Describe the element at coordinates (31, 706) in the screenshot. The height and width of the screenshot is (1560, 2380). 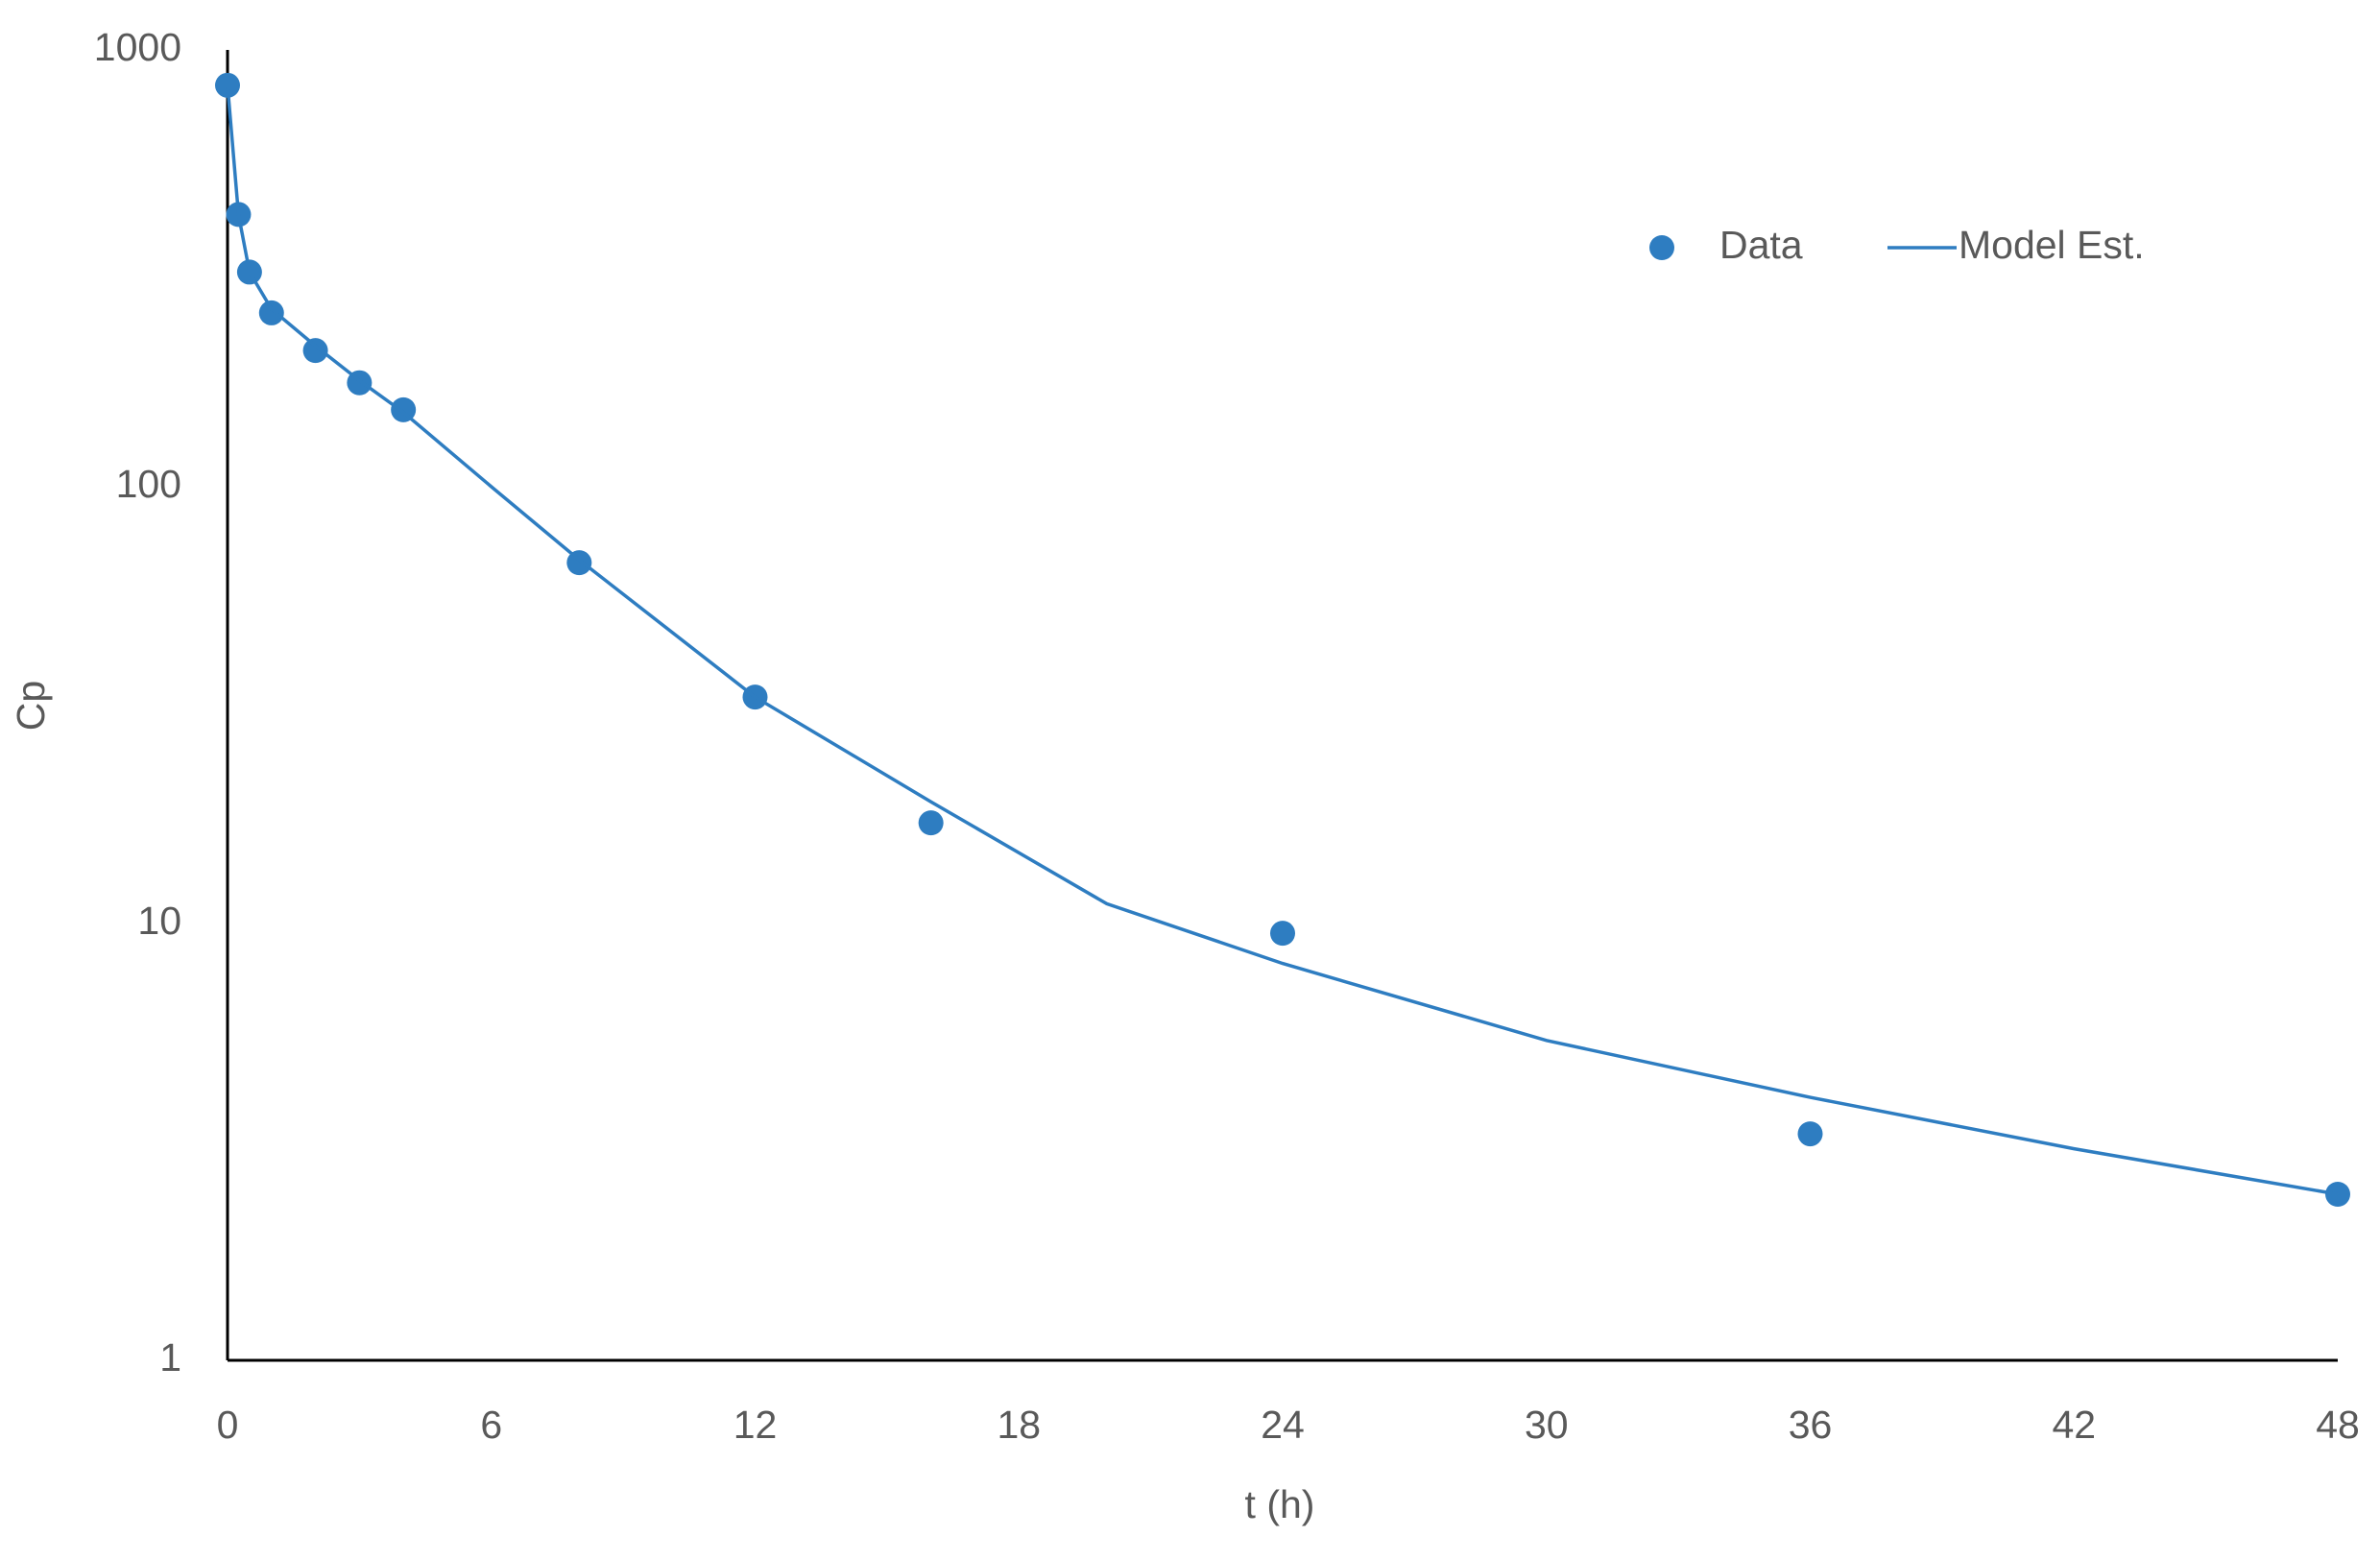
I see `y-axis-title: Cp` at that location.